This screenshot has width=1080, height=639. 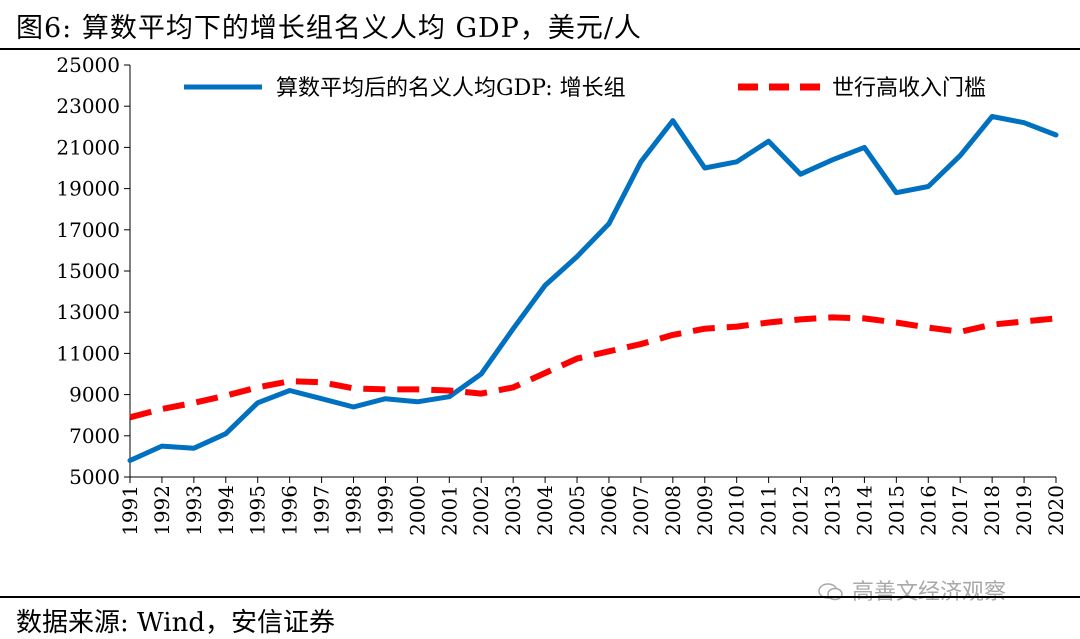 I want to click on watermark: 高善文经济观察, so click(x=912, y=590).